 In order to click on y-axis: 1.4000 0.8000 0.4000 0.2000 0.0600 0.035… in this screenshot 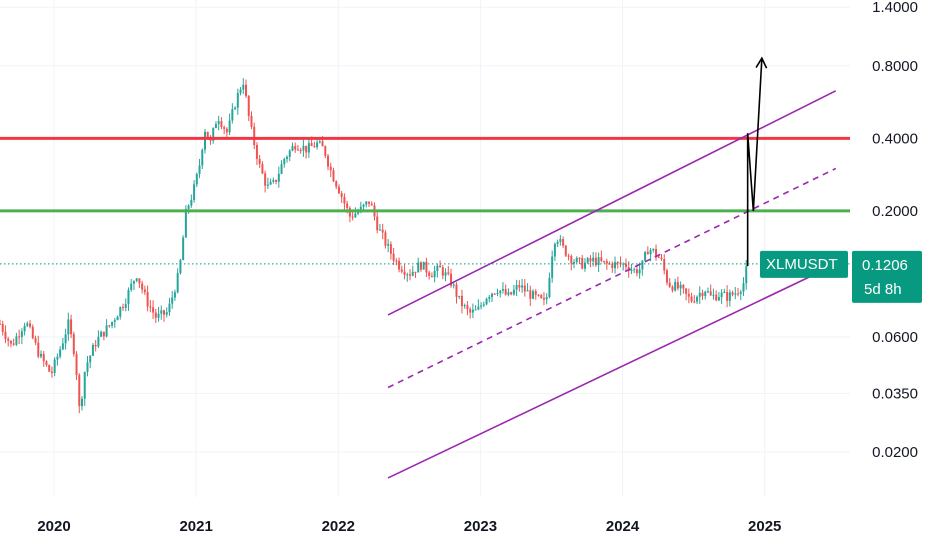, I will do `click(895, 230)`.